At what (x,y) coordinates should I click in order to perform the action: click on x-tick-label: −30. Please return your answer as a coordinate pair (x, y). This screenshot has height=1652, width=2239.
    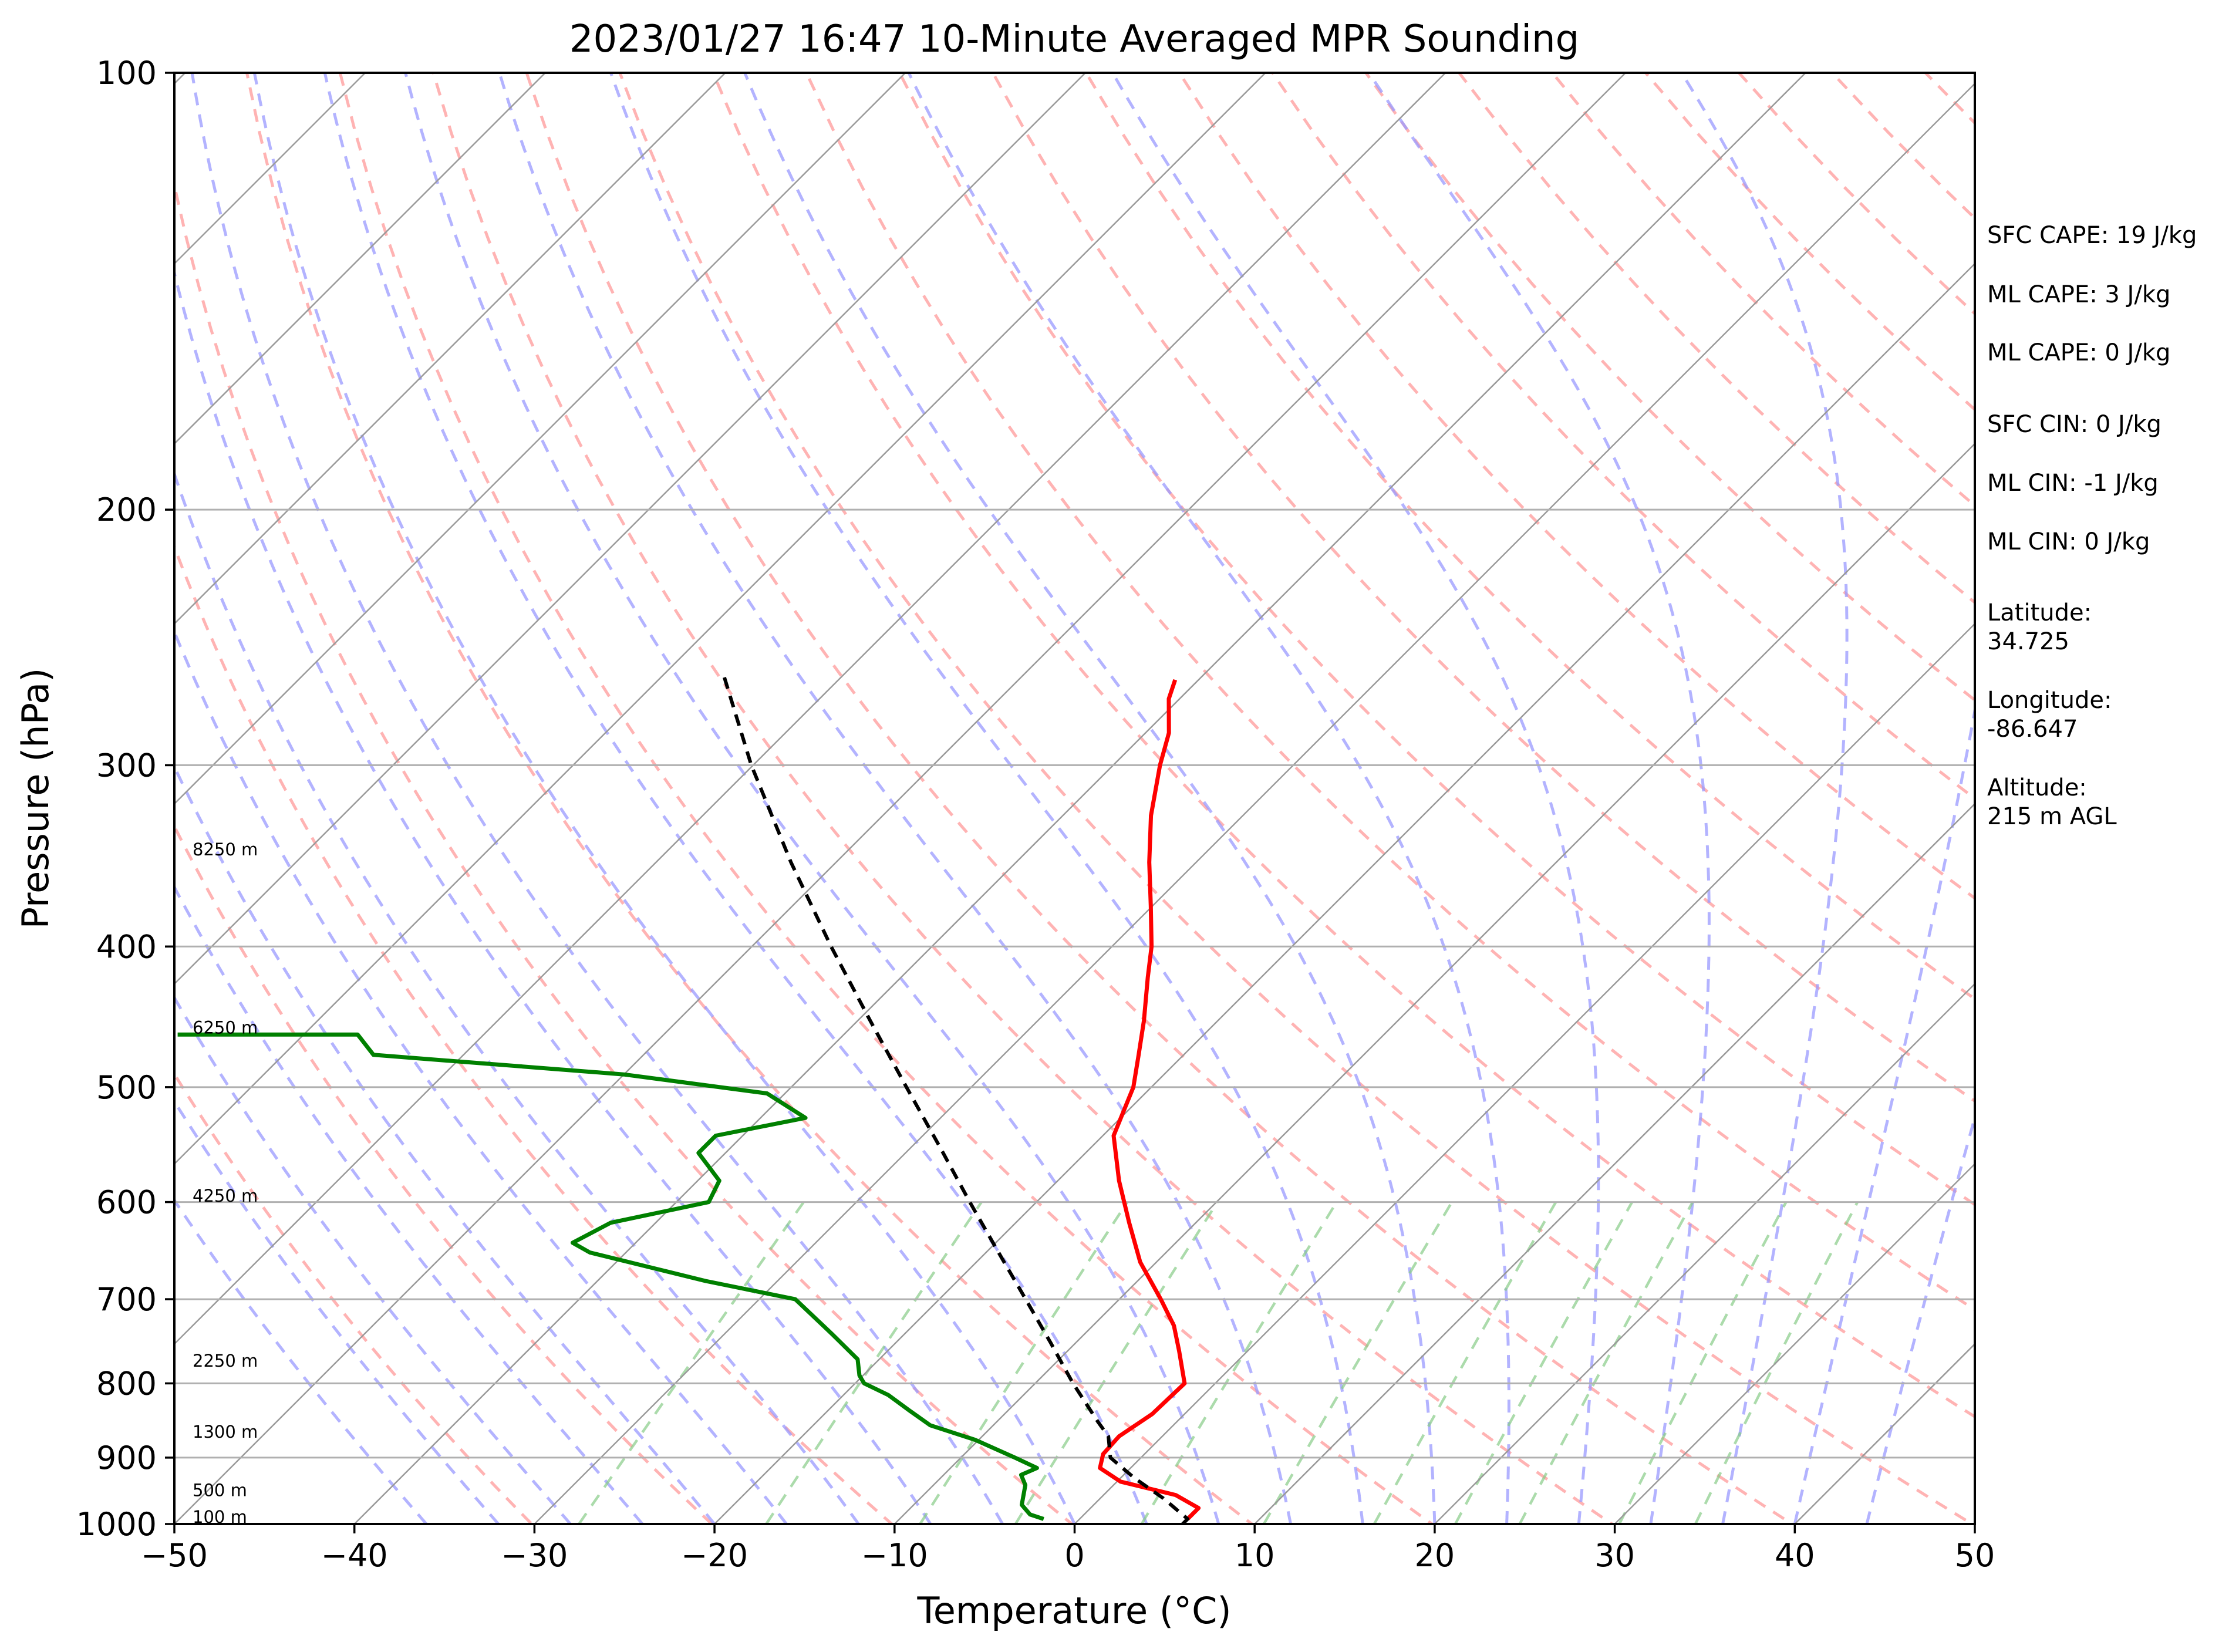
    Looking at the image, I should click on (535, 1555).